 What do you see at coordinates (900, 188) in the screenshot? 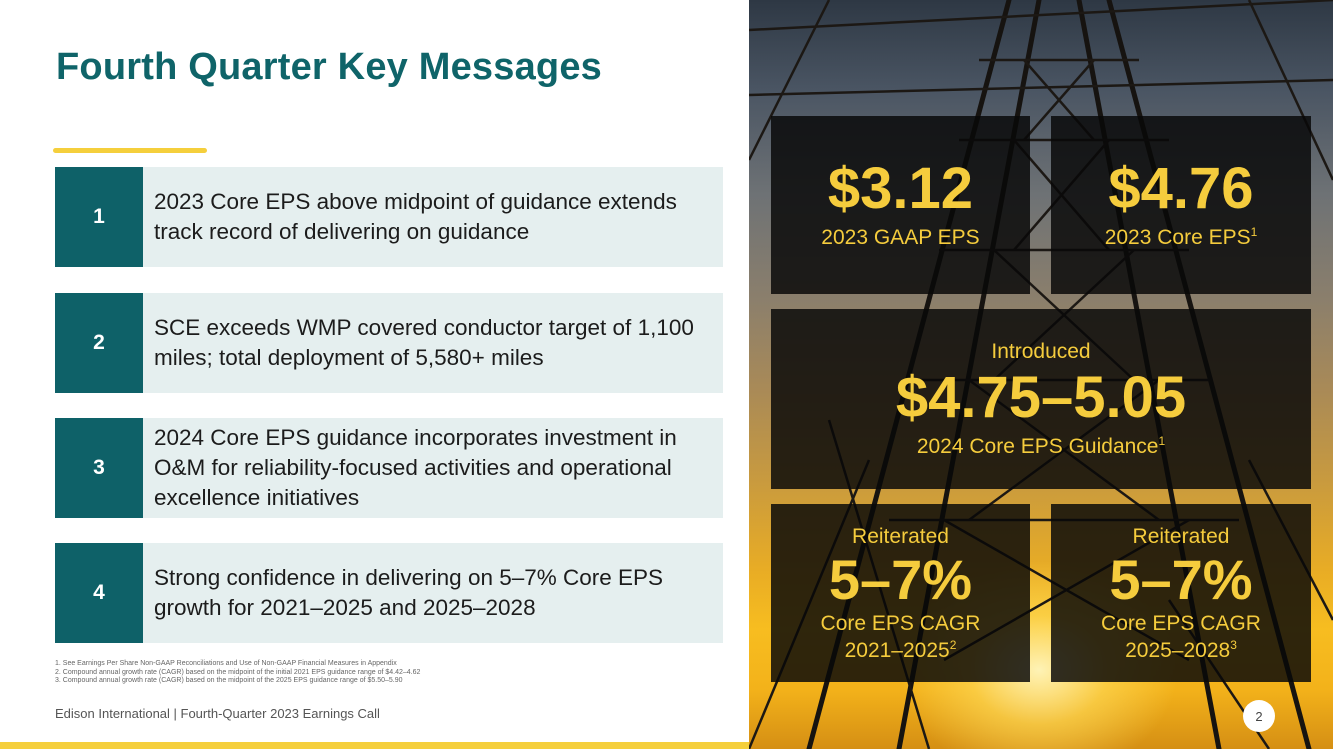
I see `metric-value: $3.12` at bounding box center [900, 188].